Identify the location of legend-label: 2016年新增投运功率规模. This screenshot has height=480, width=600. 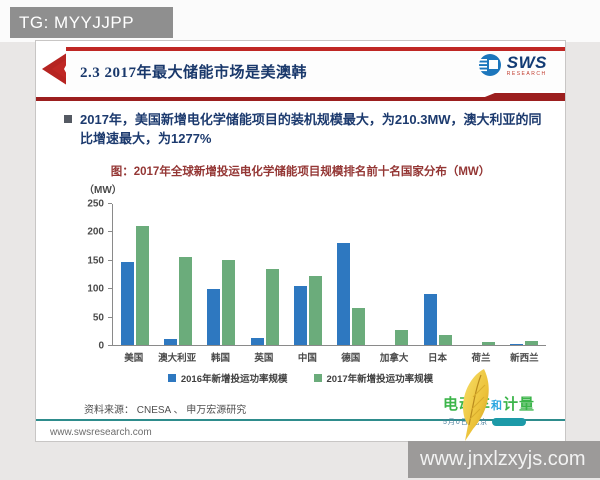
(234, 379).